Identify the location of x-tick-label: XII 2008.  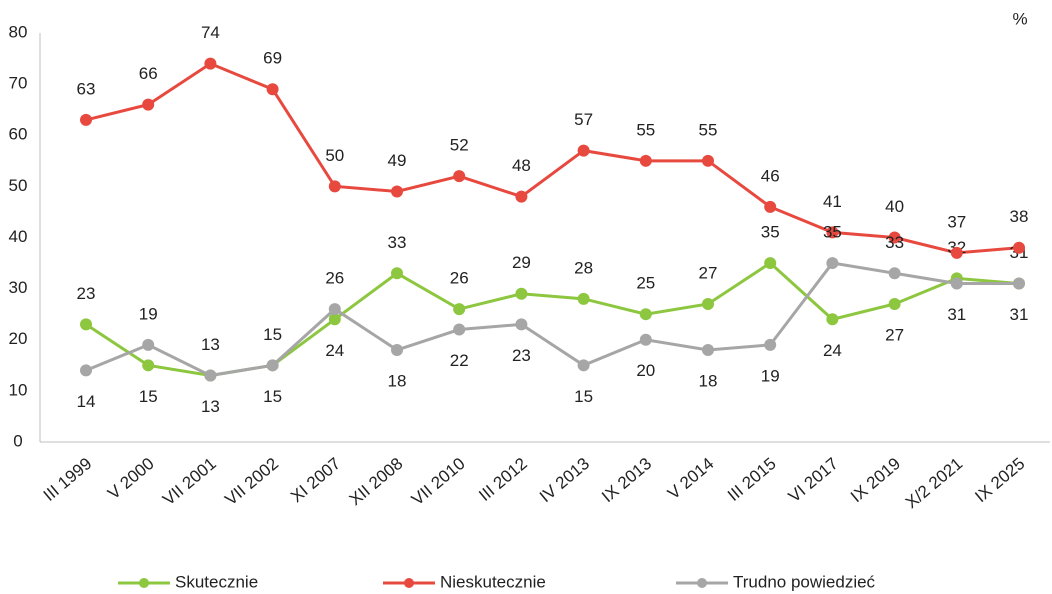
(376, 481).